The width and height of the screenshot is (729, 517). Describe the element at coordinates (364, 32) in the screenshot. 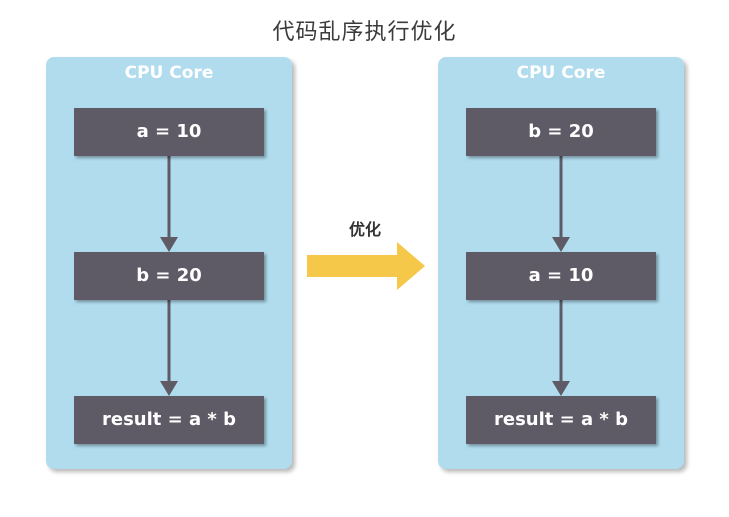

I see `diagram-title: 代码乱序执行优化` at that location.